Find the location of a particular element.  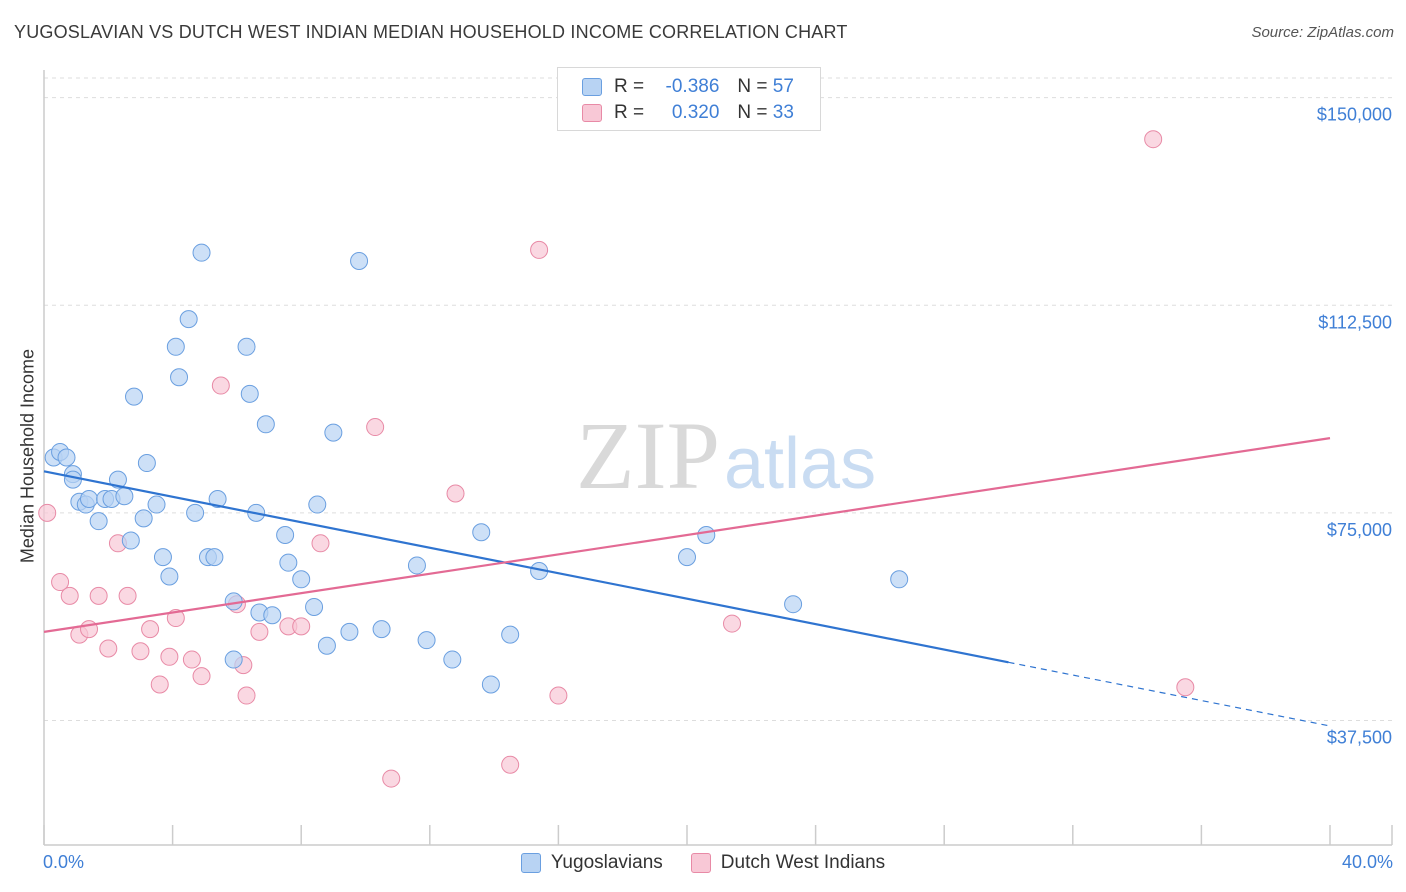

legend-label-dutch-west-indians: Dutch West Indians is located at coordinates (803, 862).